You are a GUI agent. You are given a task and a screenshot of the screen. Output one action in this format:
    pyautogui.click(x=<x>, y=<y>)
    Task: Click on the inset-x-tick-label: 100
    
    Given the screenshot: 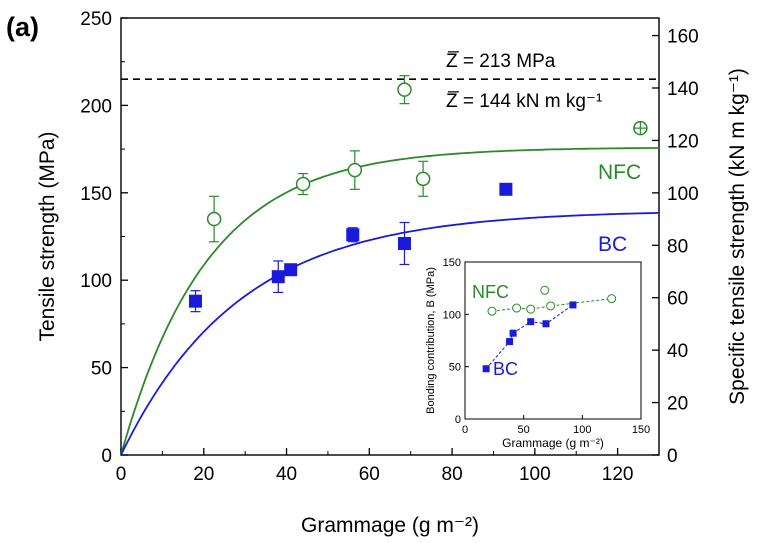 What is the action you would take?
    pyautogui.click(x=582, y=430)
    